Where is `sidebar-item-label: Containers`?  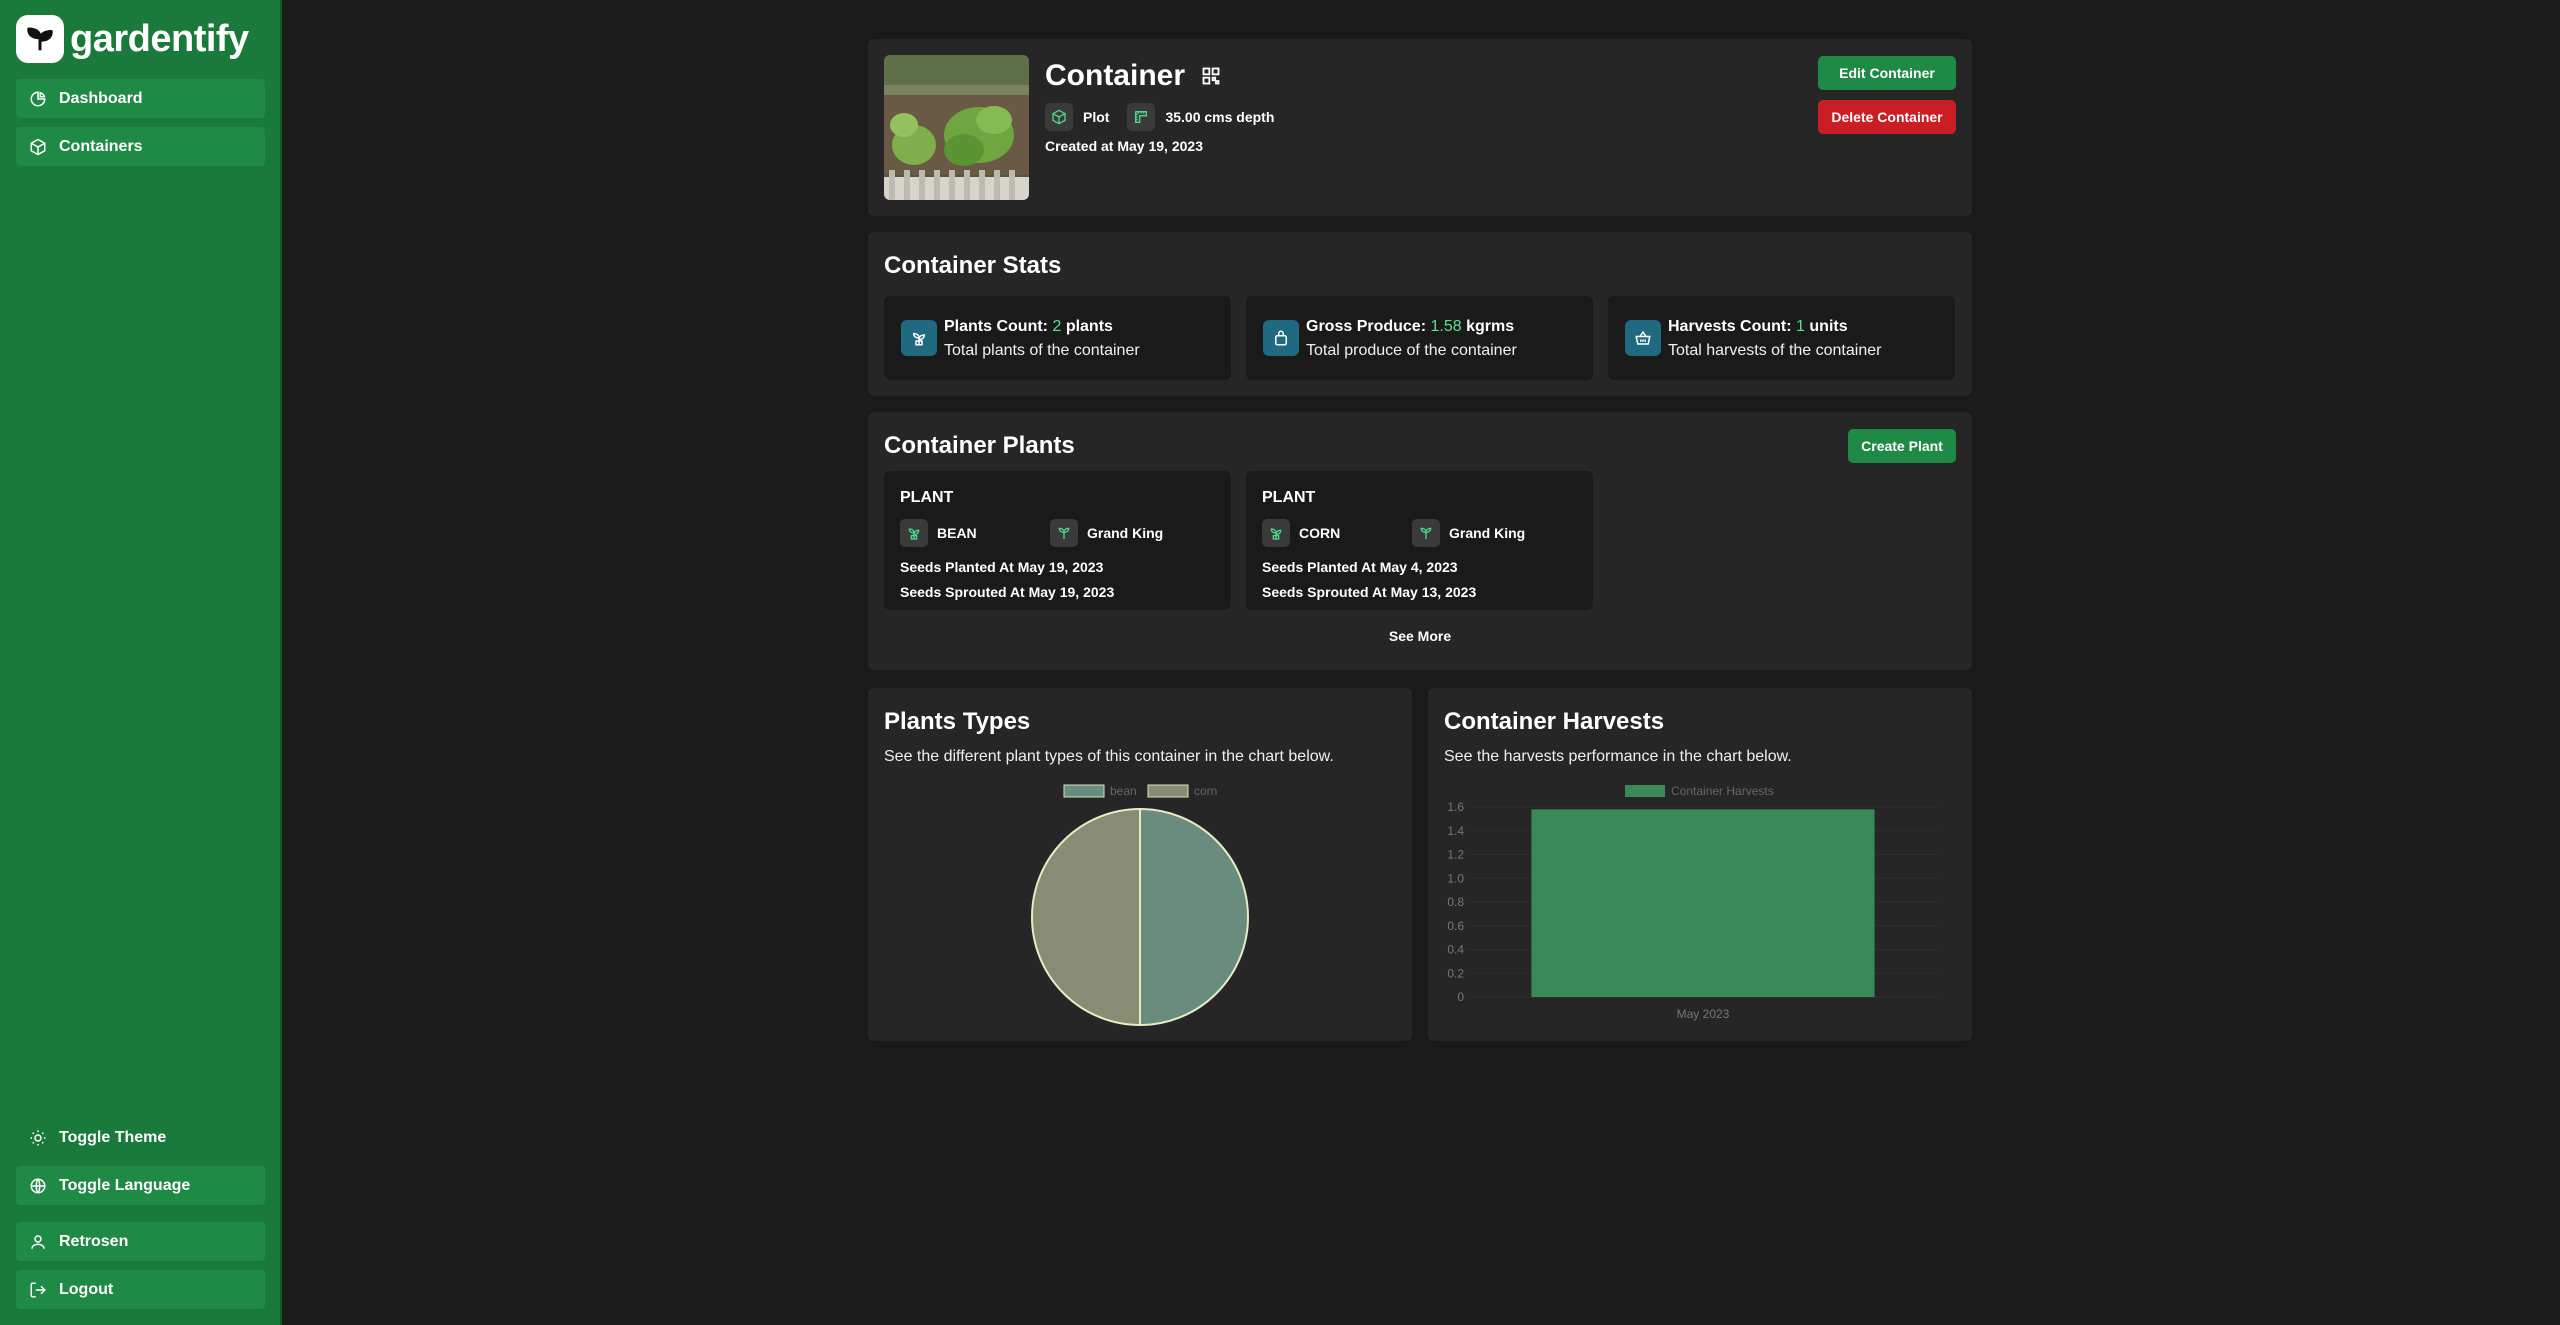 sidebar-item-label: Containers is located at coordinates (101, 146).